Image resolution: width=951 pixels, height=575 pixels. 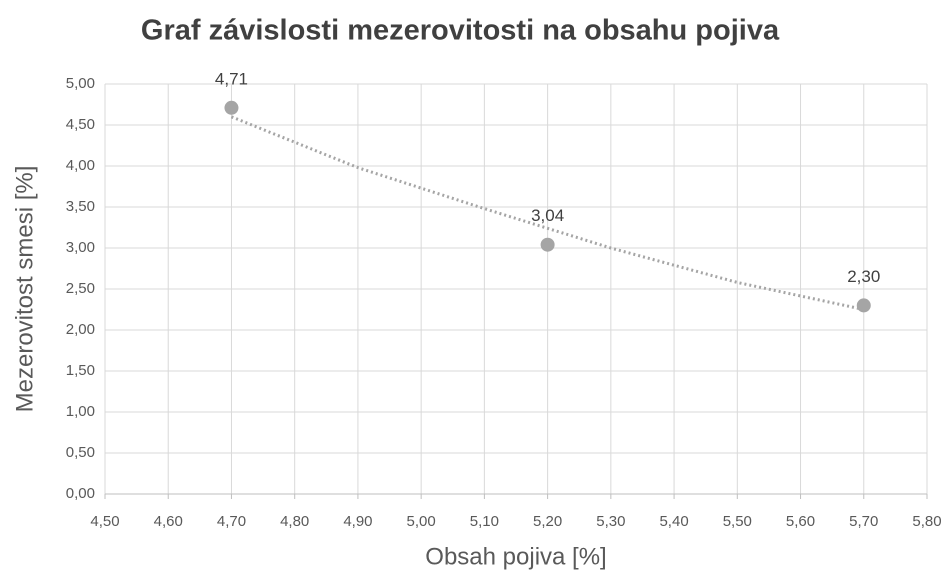 I want to click on x-tick-label: 5,20, so click(x=547, y=521).